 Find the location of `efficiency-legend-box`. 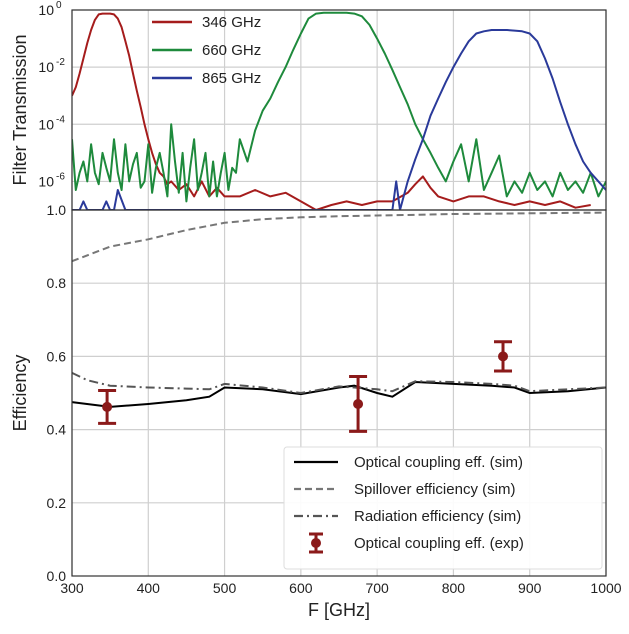

efficiency-legend-box is located at coordinates (443, 508).